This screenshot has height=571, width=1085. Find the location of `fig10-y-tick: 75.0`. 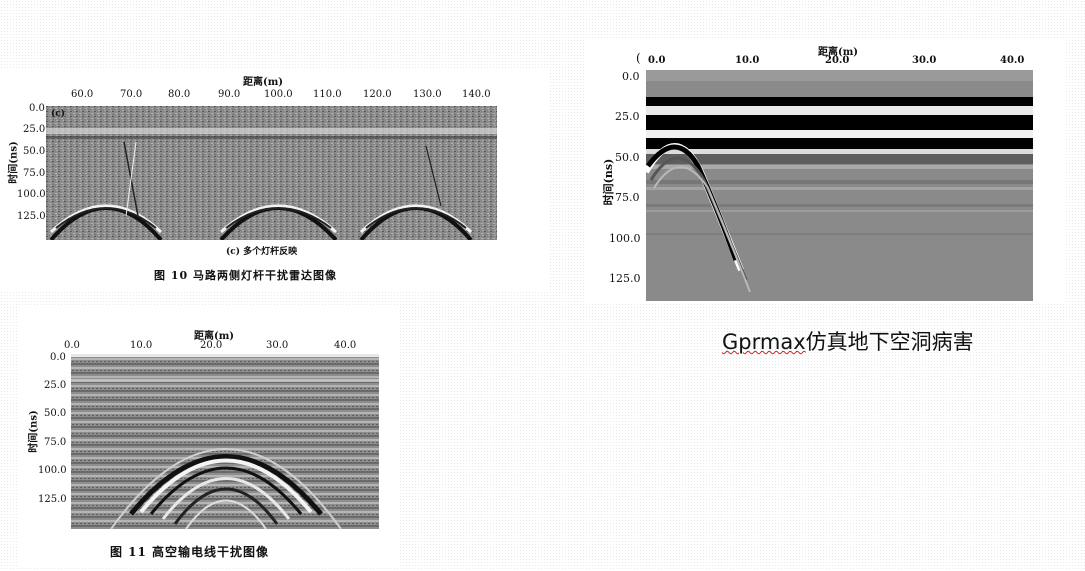

fig10-y-tick: 75.0 is located at coordinates (34, 173).